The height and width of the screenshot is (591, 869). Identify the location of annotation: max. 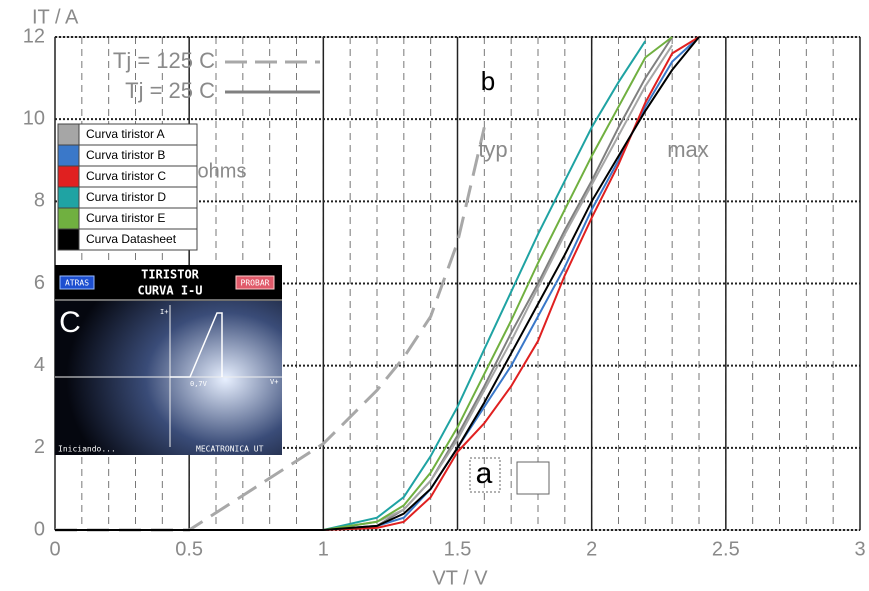
(688, 149).